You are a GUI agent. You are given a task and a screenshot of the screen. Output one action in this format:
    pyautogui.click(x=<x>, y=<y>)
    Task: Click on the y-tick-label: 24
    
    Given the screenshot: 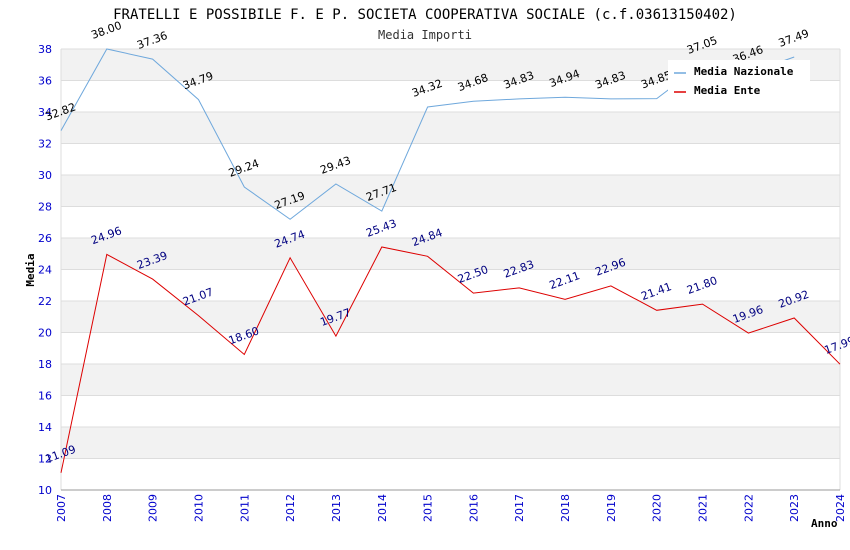 What is the action you would take?
    pyautogui.click(x=45, y=270)
    